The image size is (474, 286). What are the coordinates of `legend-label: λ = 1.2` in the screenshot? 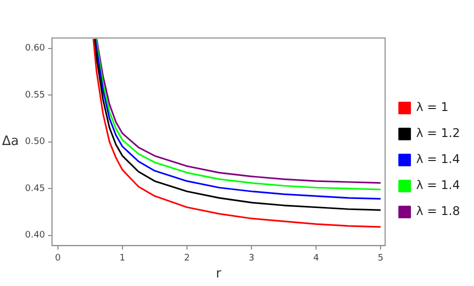 It's located at (438, 133).